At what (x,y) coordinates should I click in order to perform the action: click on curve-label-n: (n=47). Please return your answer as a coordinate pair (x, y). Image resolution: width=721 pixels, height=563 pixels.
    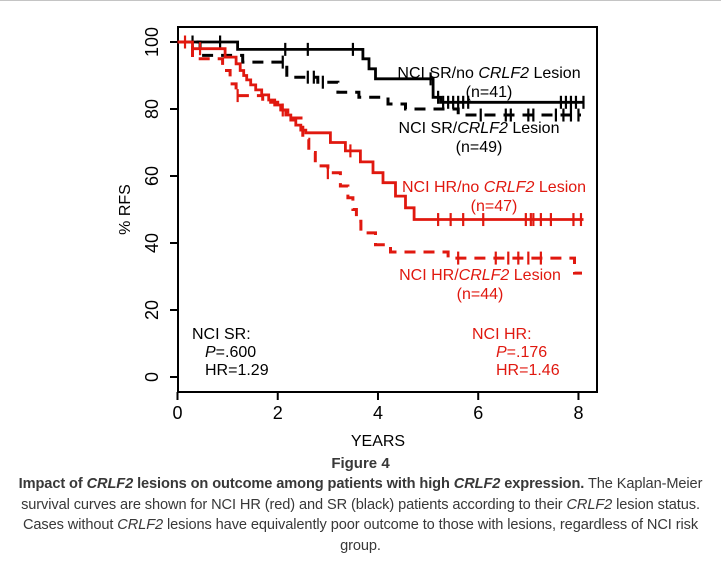
    Looking at the image, I should click on (494, 206).